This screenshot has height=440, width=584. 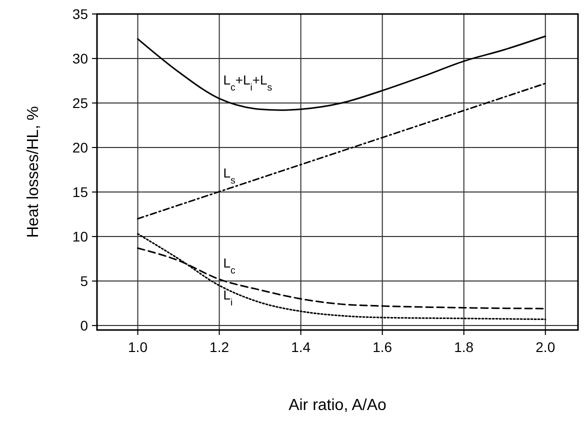 I want to click on y-axis-title: Heat losses/HL, %, so click(x=33, y=172).